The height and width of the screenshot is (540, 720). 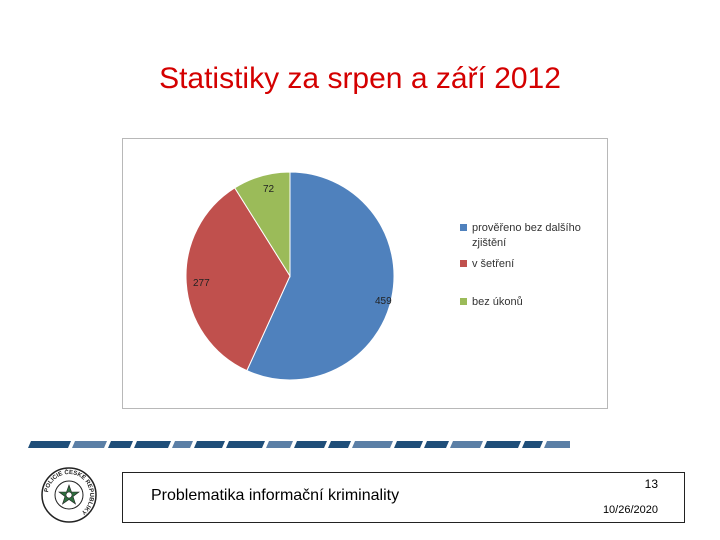 I want to click on police-seal-logo: POLICIE ČESKÉ REPUBLIKY, so click(x=69, y=495).